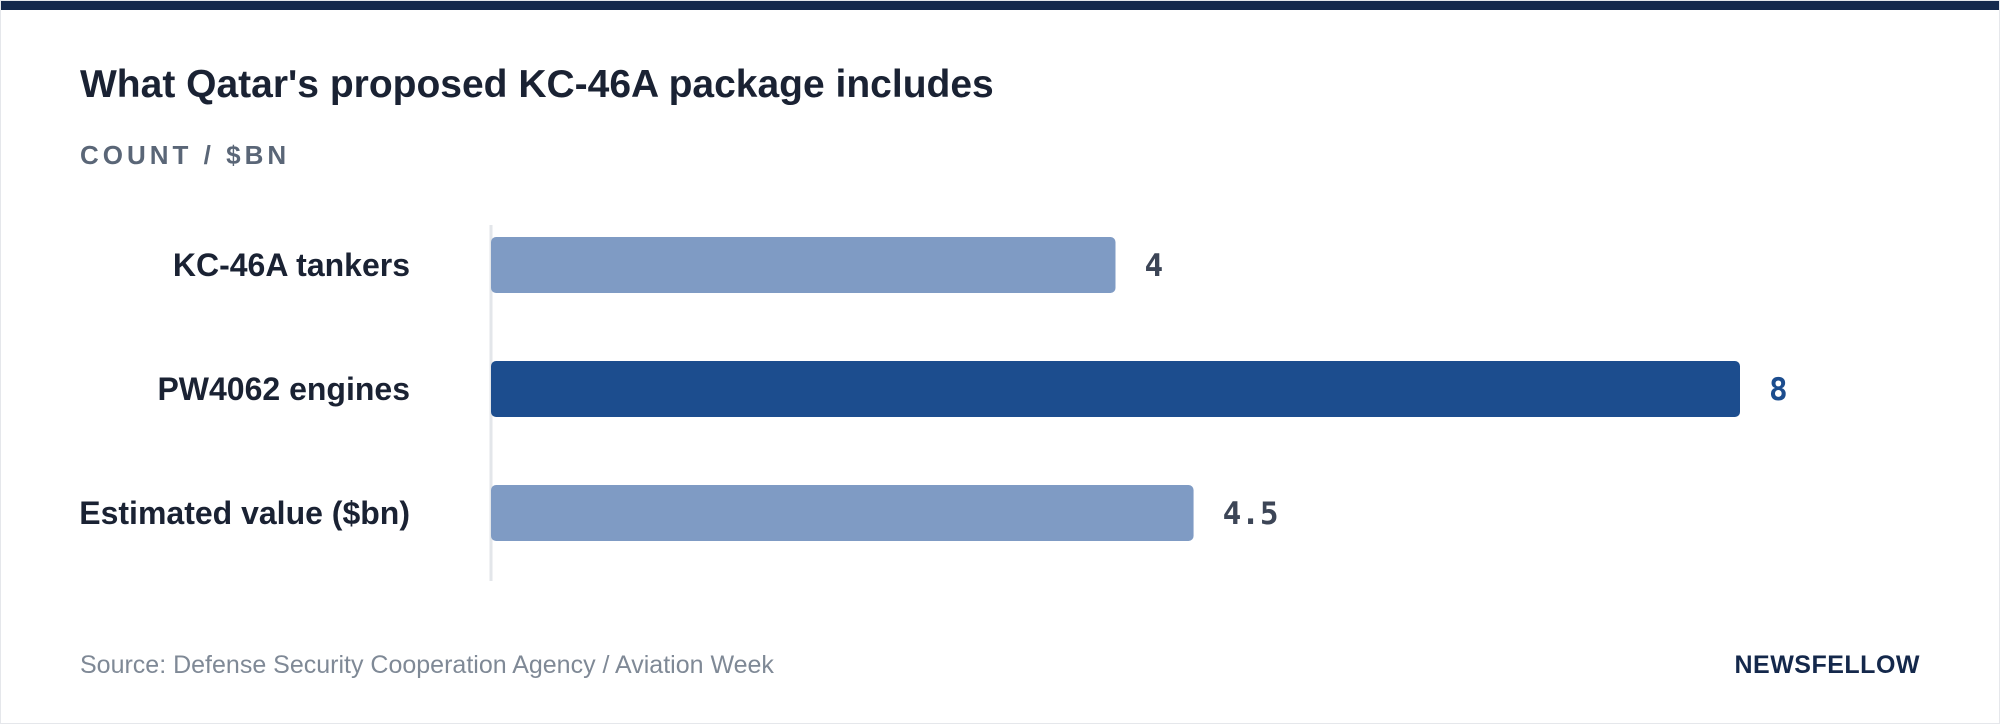 The image size is (2000, 724). Describe the element at coordinates (283, 389) in the screenshot. I see `category-label: PW4062 engines` at that location.